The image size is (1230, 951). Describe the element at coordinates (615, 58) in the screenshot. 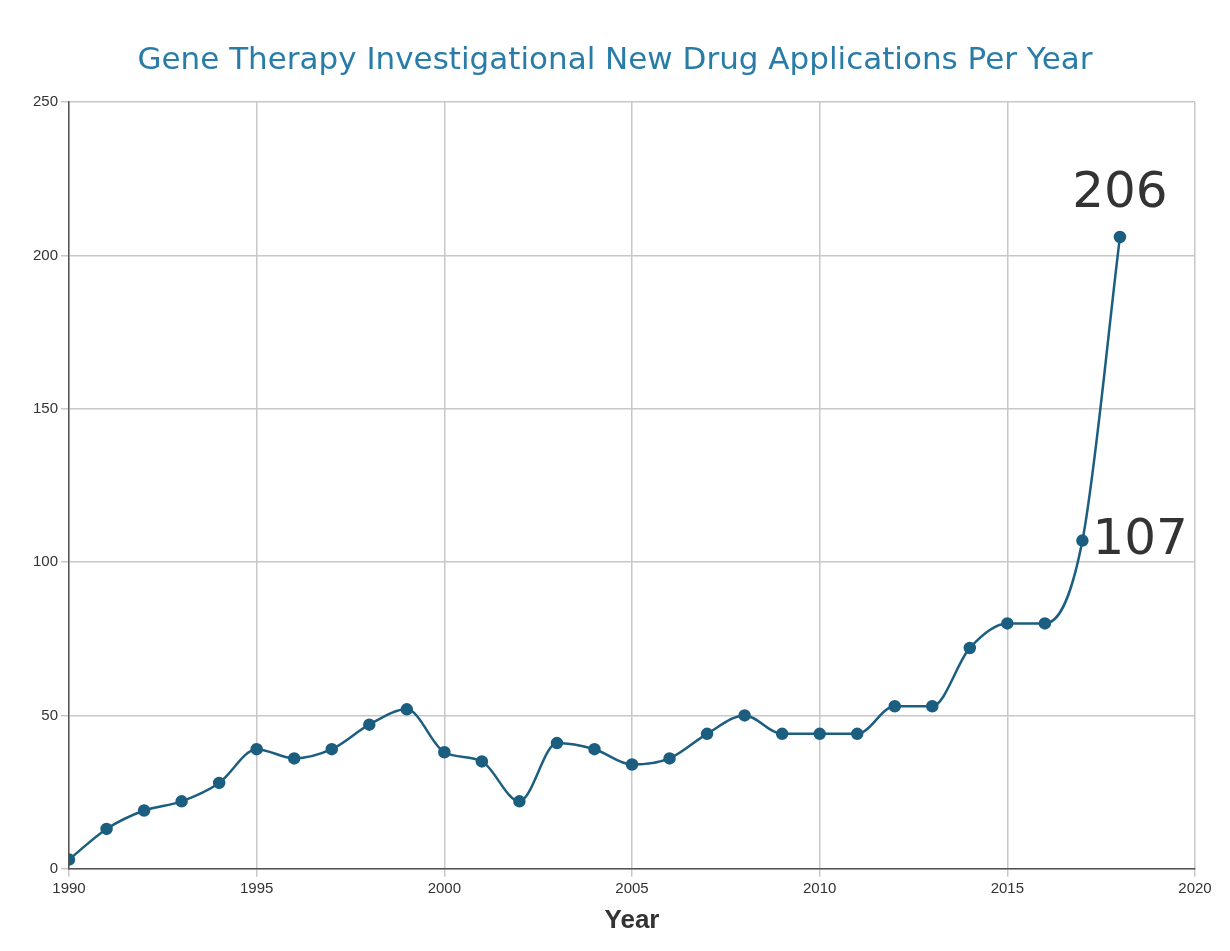

I see `chart-title: Gene Therapy Investigational New Drug Applications Per Year` at that location.